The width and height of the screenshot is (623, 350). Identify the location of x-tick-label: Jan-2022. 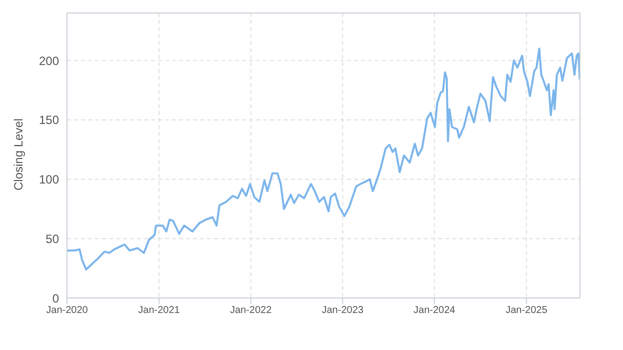
(251, 310).